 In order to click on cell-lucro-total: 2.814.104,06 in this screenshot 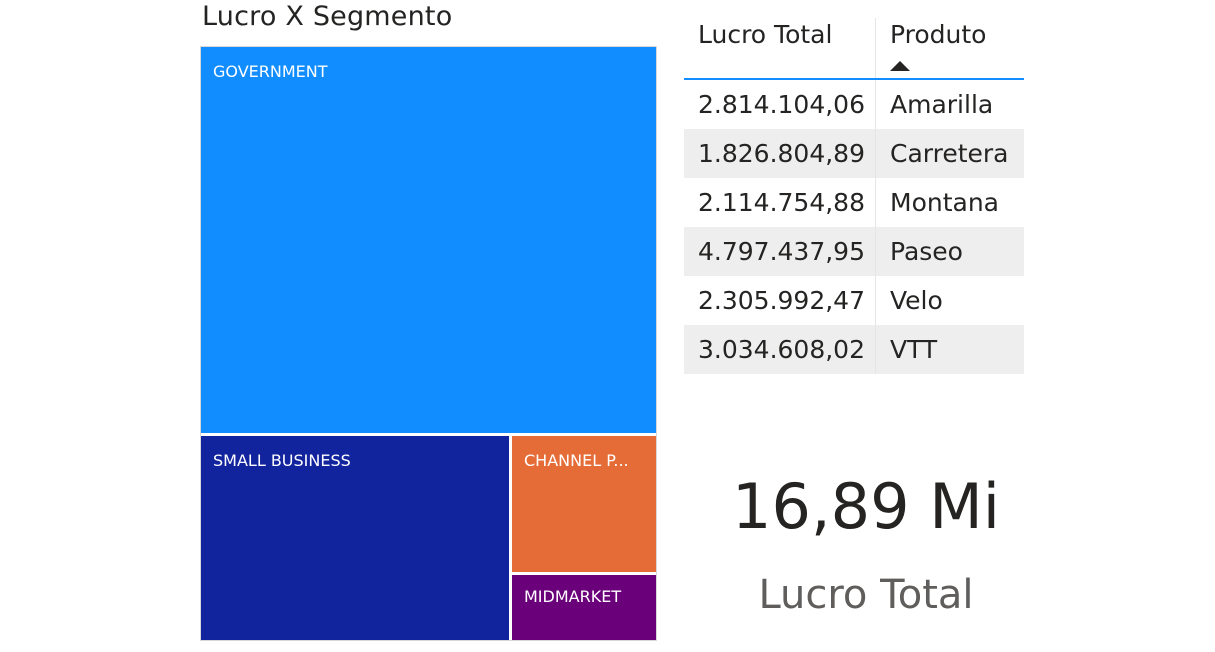, I will do `click(781, 104)`.